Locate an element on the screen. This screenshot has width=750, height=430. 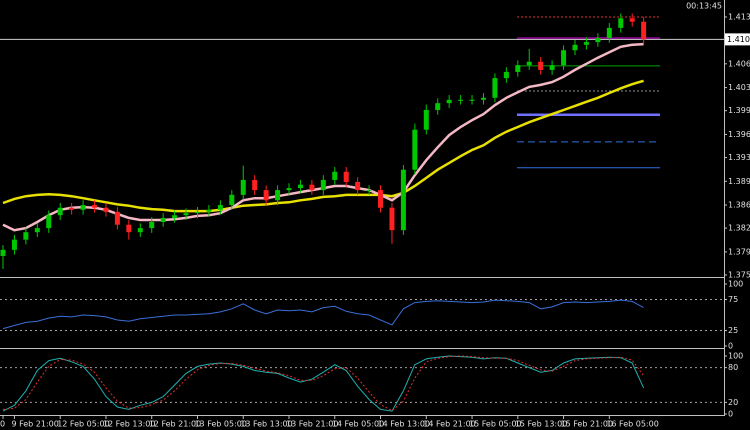
x-tick-label: 12 Feb 05:00 is located at coordinates (83, 424).